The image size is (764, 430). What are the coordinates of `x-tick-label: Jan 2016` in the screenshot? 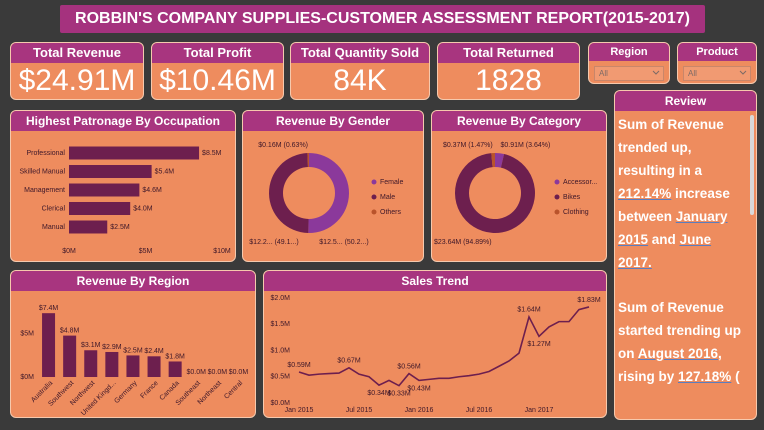 It's located at (419, 410).